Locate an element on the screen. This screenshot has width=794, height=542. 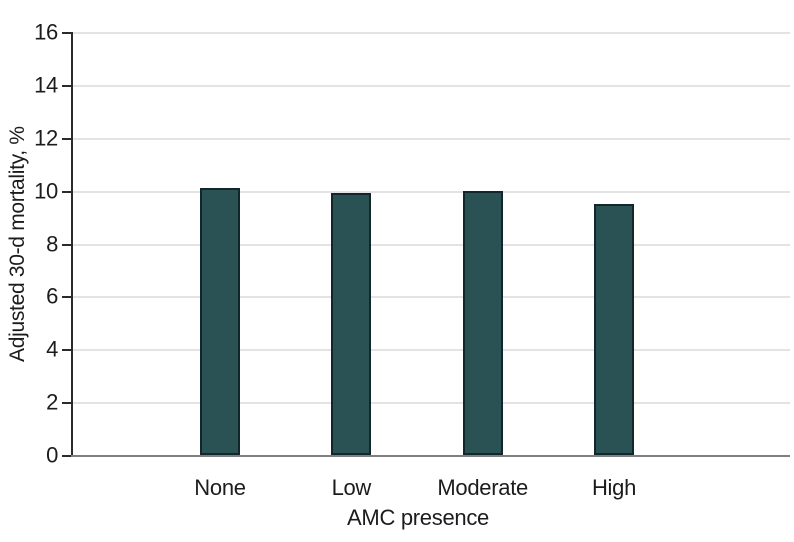
y-tick-label: 12 is located at coordinates (46, 138).